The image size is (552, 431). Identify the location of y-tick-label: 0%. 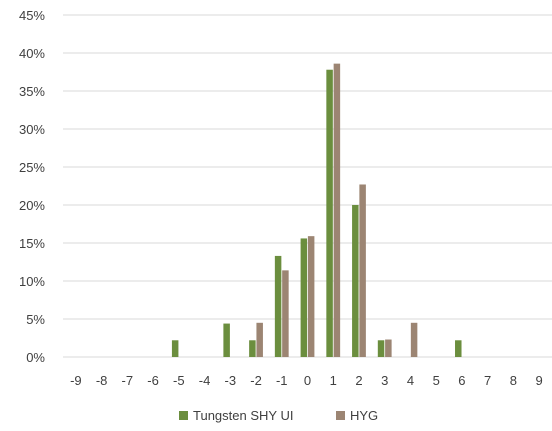
(35, 357).